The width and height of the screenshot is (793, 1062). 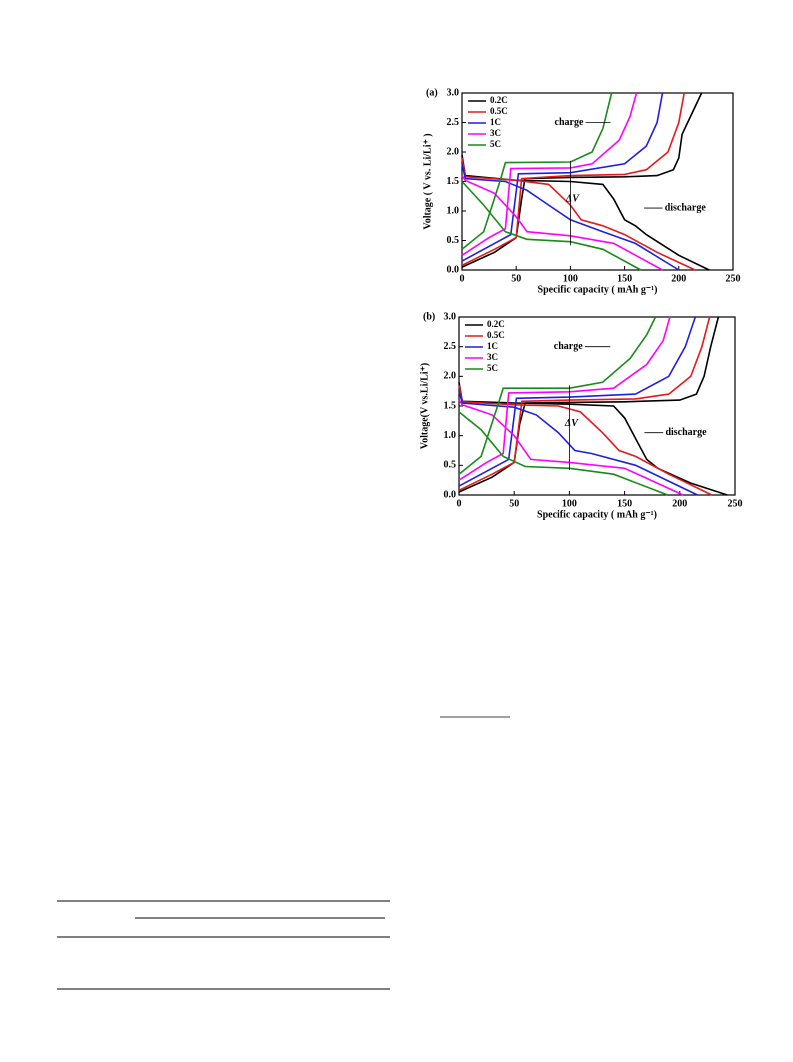 I want to click on y-axis-label: Voltage ( V vs. Li/Li⁺ ), so click(x=427, y=181).